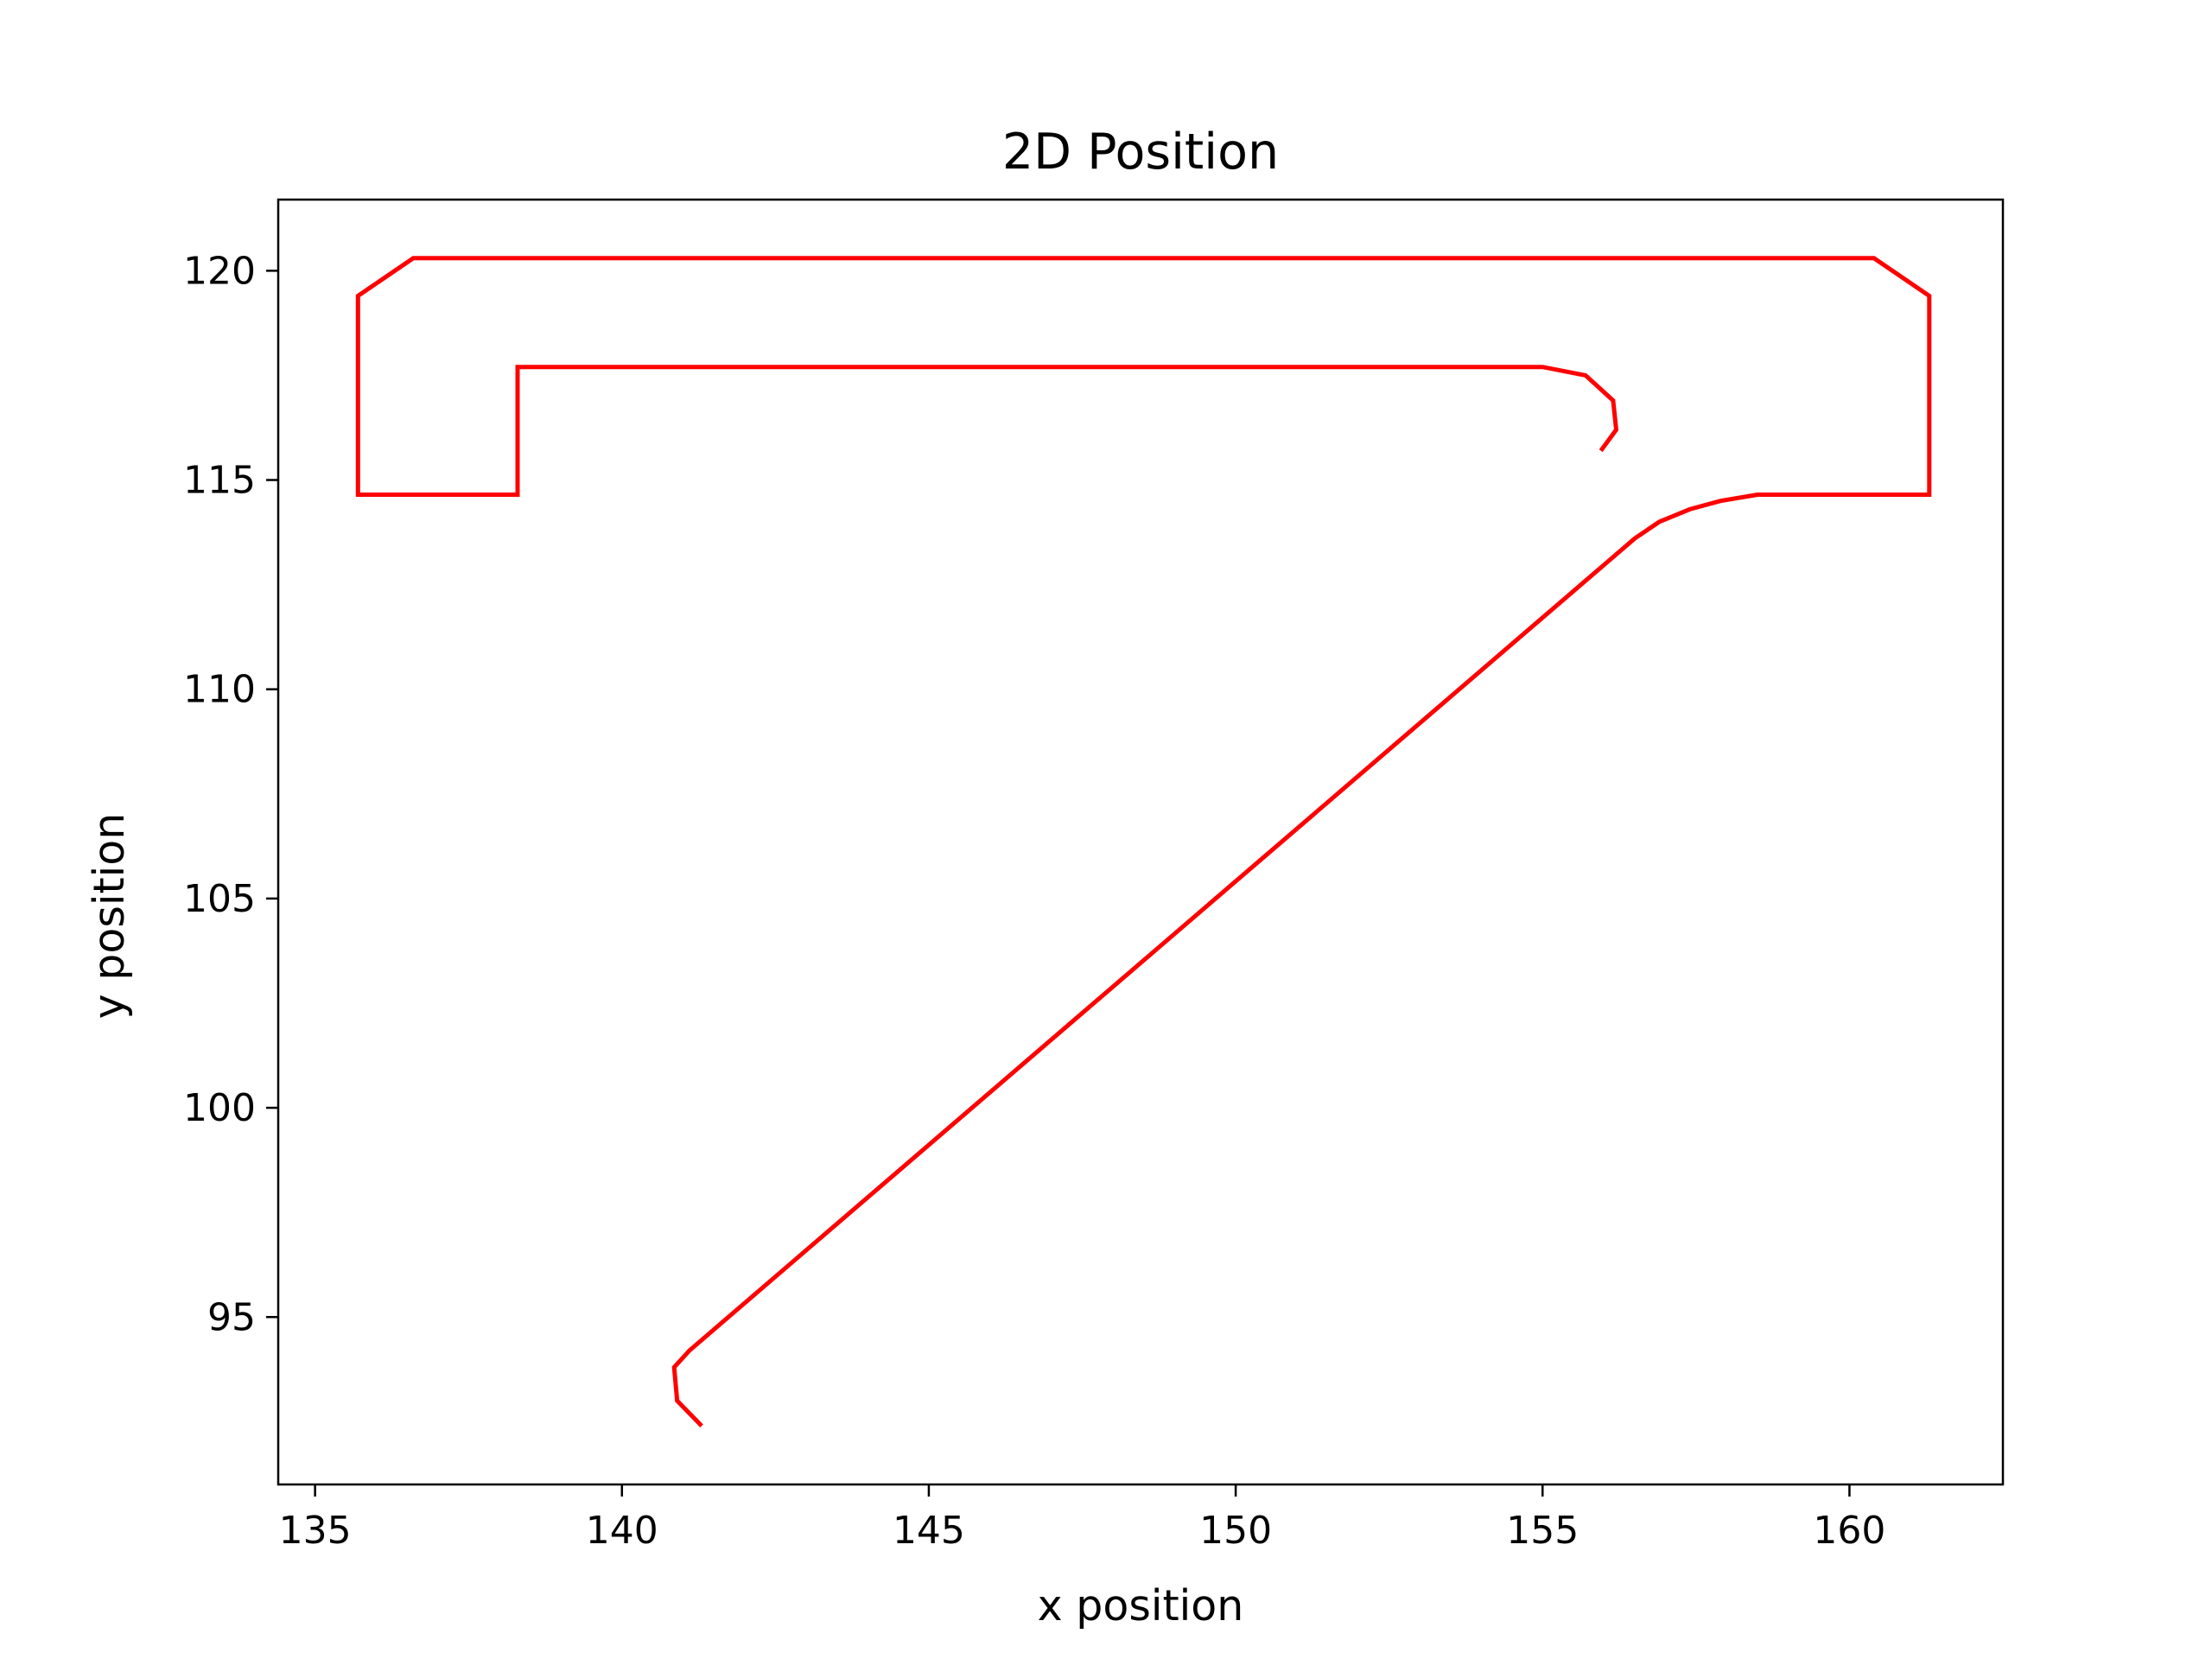  I want to click on x-axis-ticks: 135 140 145 150 155 160, so click(1082, 1518).